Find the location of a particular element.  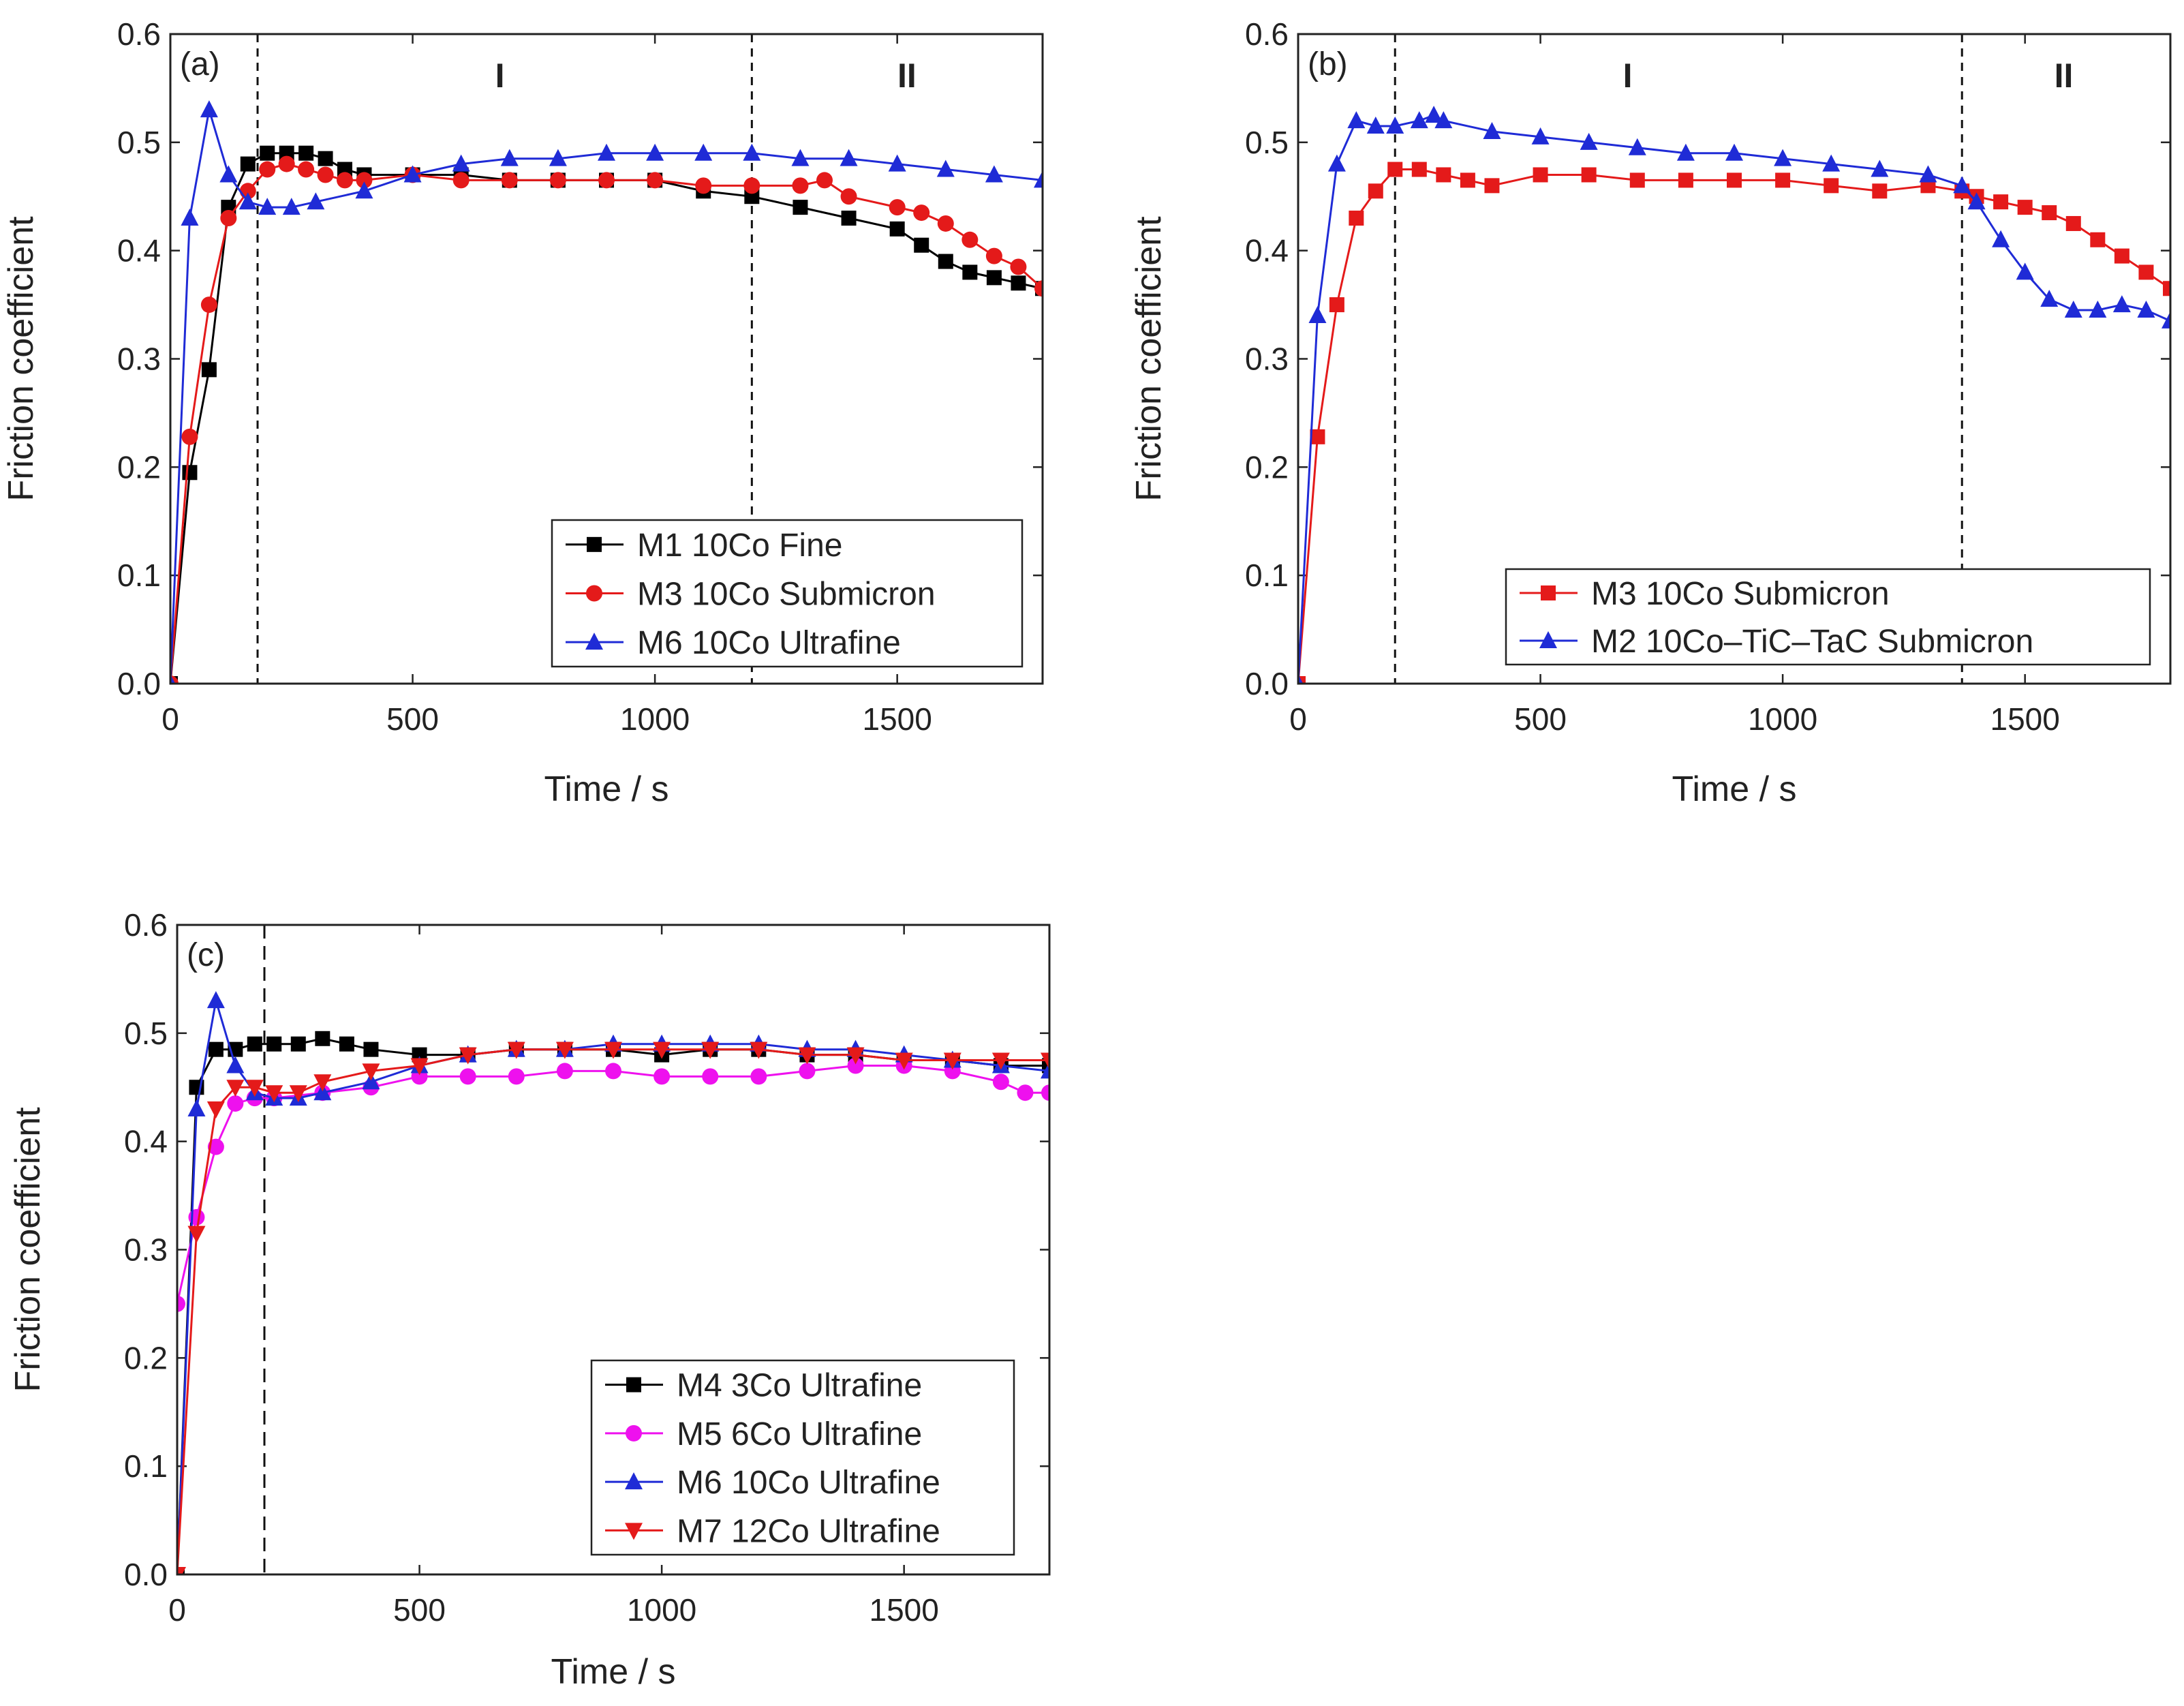

legend-label: M3 10Co Submicron is located at coordinates (1740, 594).